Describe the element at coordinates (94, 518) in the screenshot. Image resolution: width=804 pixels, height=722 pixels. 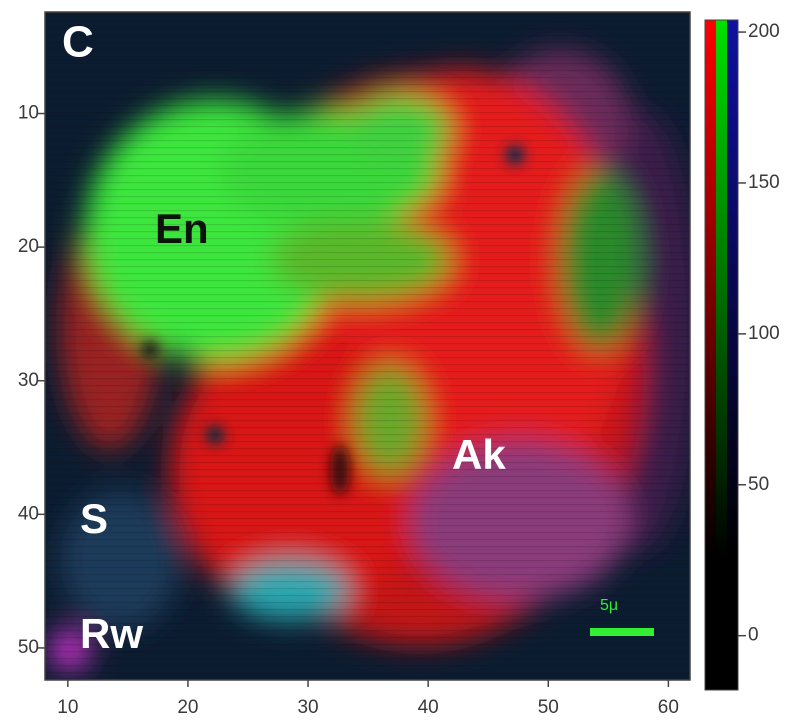
I see `annotation: S` at that location.